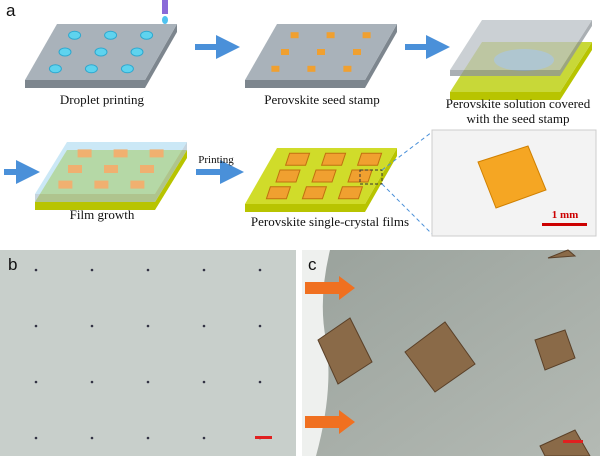 The height and width of the screenshot is (456, 600). What do you see at coordinates (312, 264) in the screenshot?
I see `panel-label: c` at bounding box center [312, 264].